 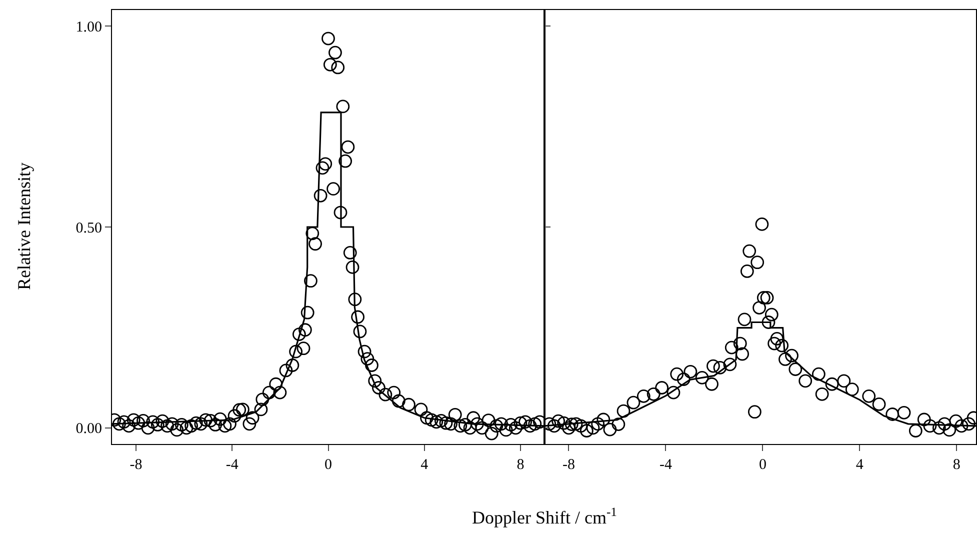 I want to click on y-axis-title: Relative Intensity, so click(x=24, y=226).